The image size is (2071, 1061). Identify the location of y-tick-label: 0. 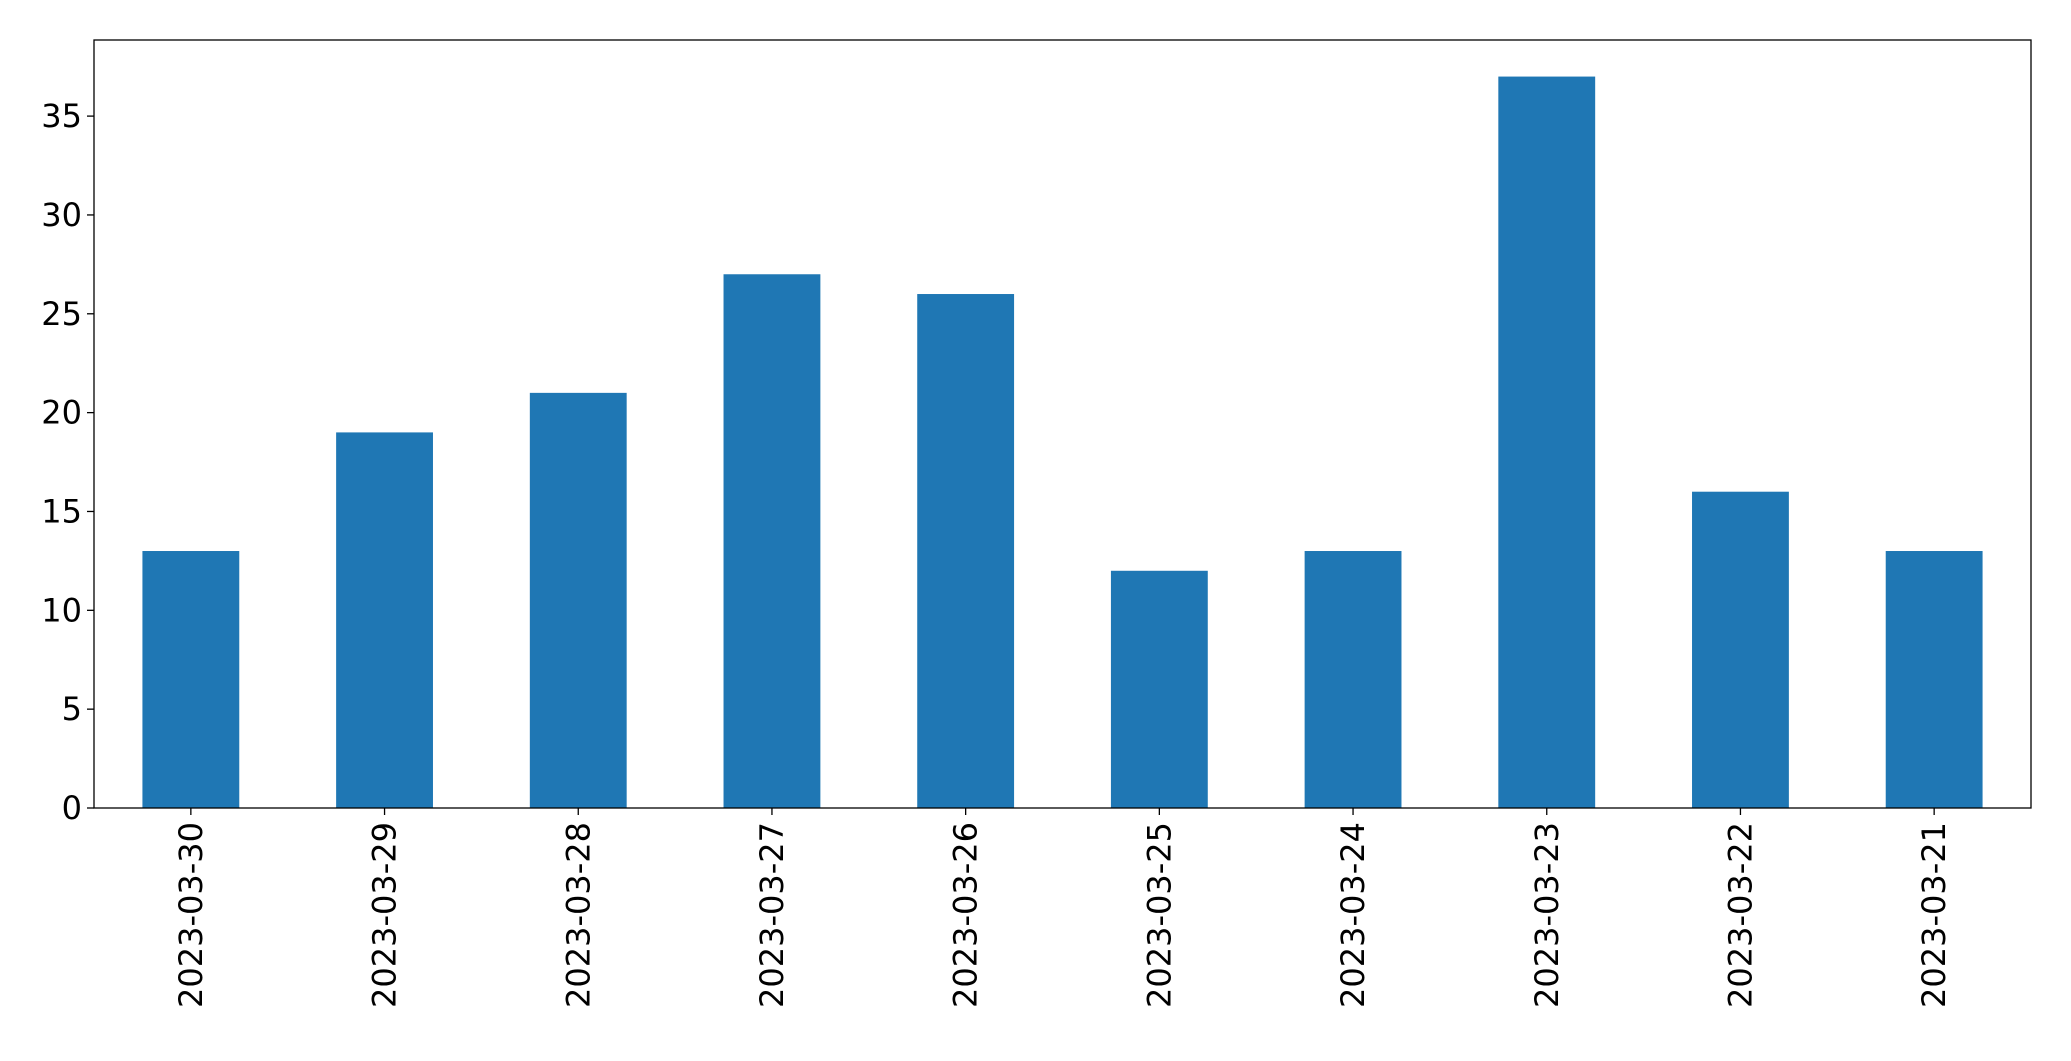
(72, 808).